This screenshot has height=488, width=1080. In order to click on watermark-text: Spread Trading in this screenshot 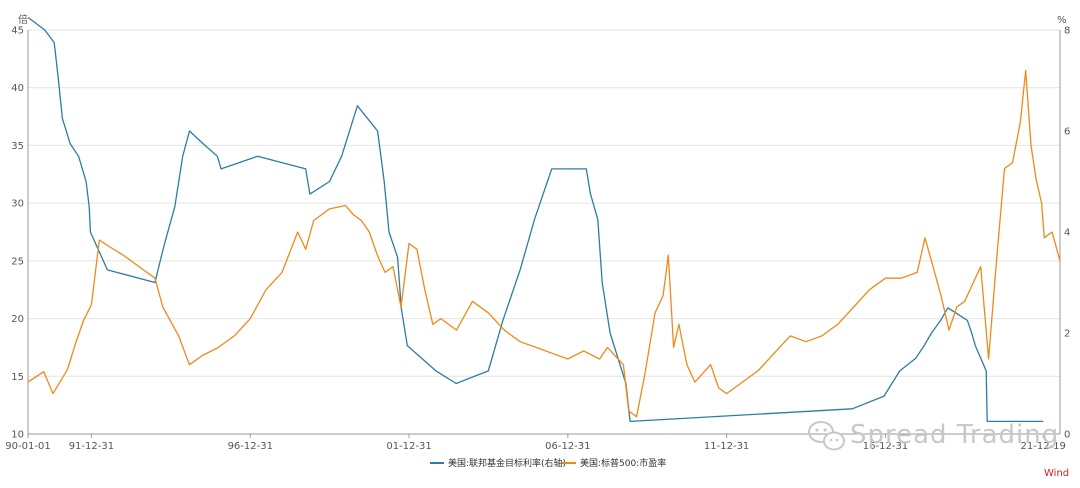, I will do `click(954, 435)`.